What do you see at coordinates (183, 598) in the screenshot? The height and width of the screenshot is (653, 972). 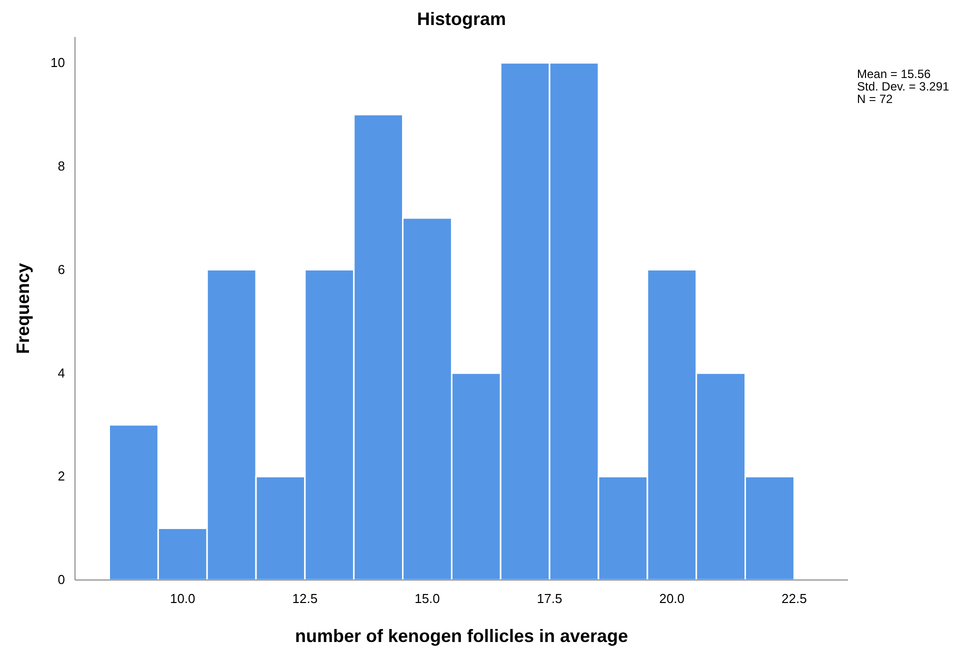 I see `x-tick-label: 10.0` at bounding box center [183, 598].